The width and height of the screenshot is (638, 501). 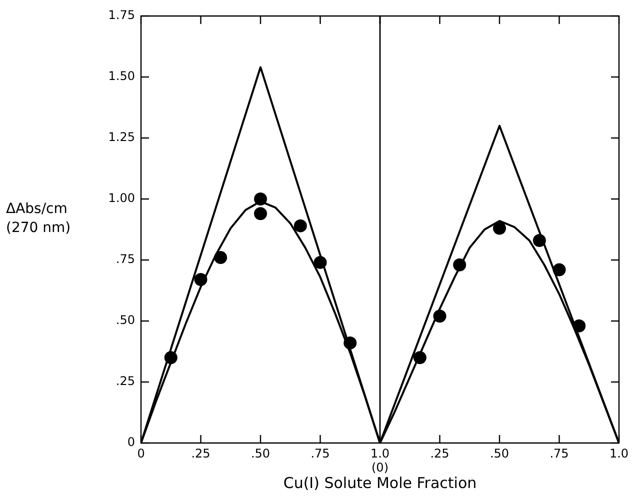 What do you see at coordinates (121, 76) in the screenshot?
I see `y-tick-label: 1.50` at bounding box center [121, 76].